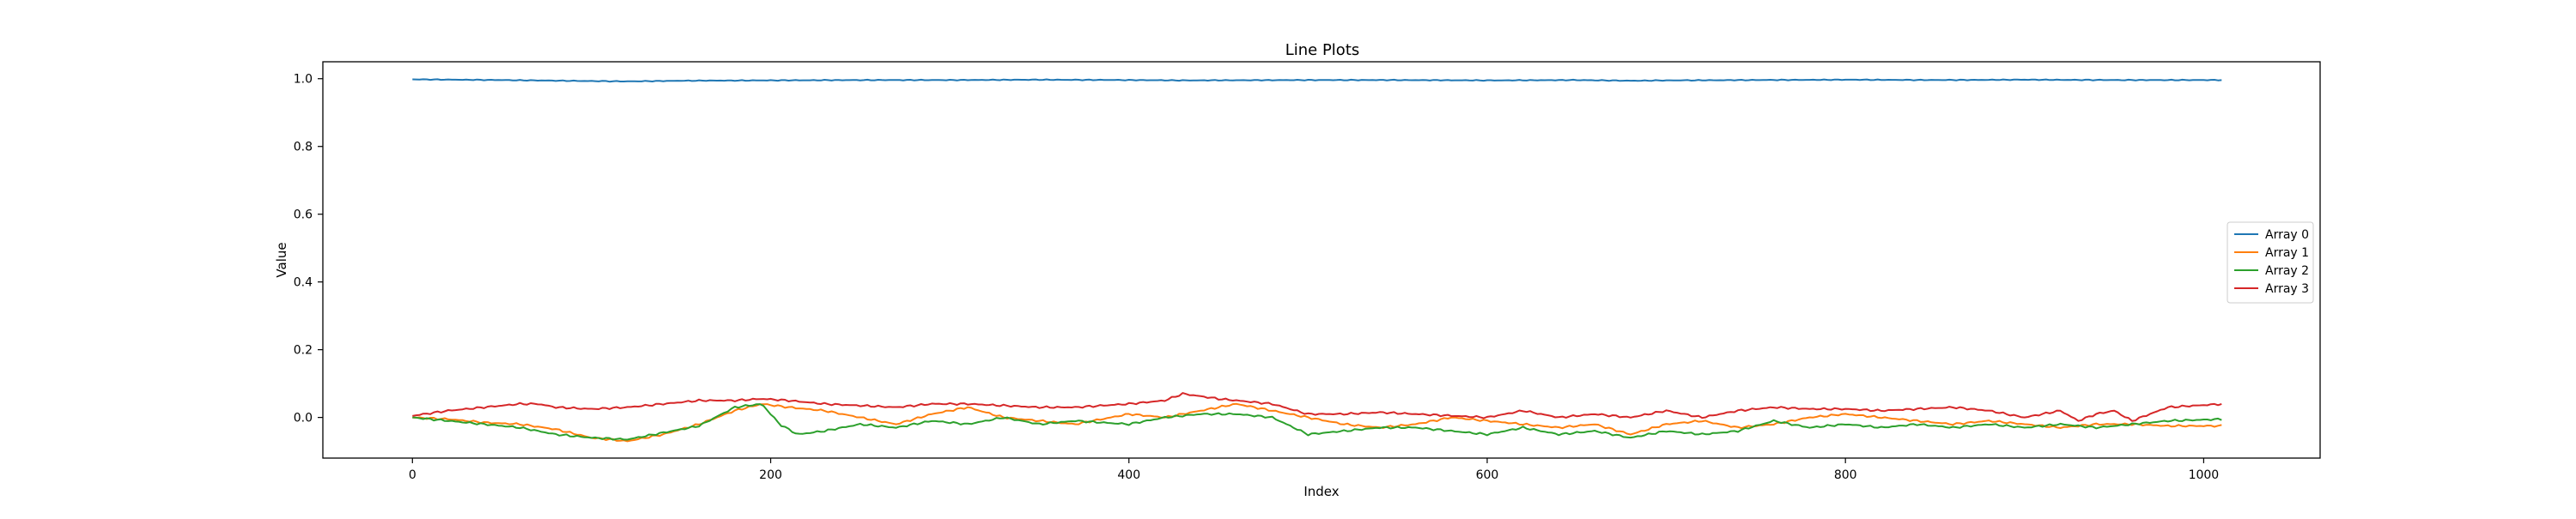  What do you see at coordinates (2287, 253) in the screenshot?
I see `legend-label: Array 1` at bounding box center [2287, 253].